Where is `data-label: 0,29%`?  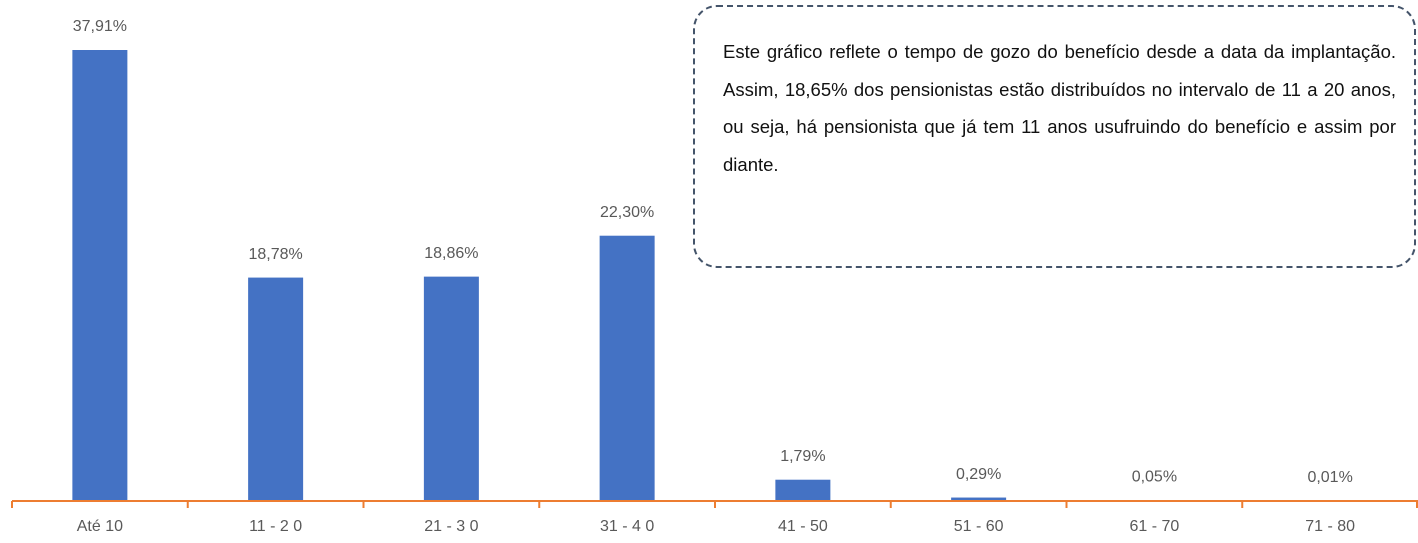
data-label: 0,29% is located at coordinates (978, 474).